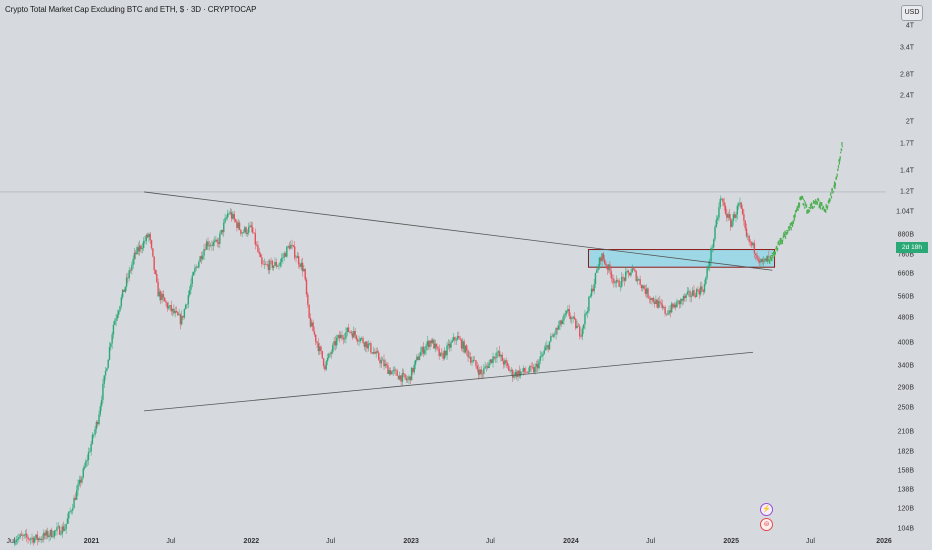 The image size is (932, 550). What do you see at coordinates (905, 509) in the screenshot?
I see `y-tick-label: 120B` at bounding box center [905, 509].